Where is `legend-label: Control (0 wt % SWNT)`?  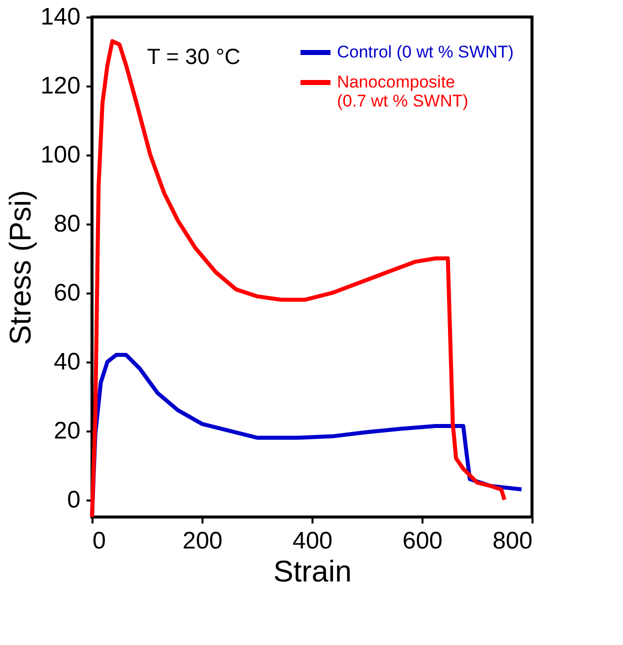
legend-label: Control (0 wt % SWNT) is located at coordinates (425, 52).